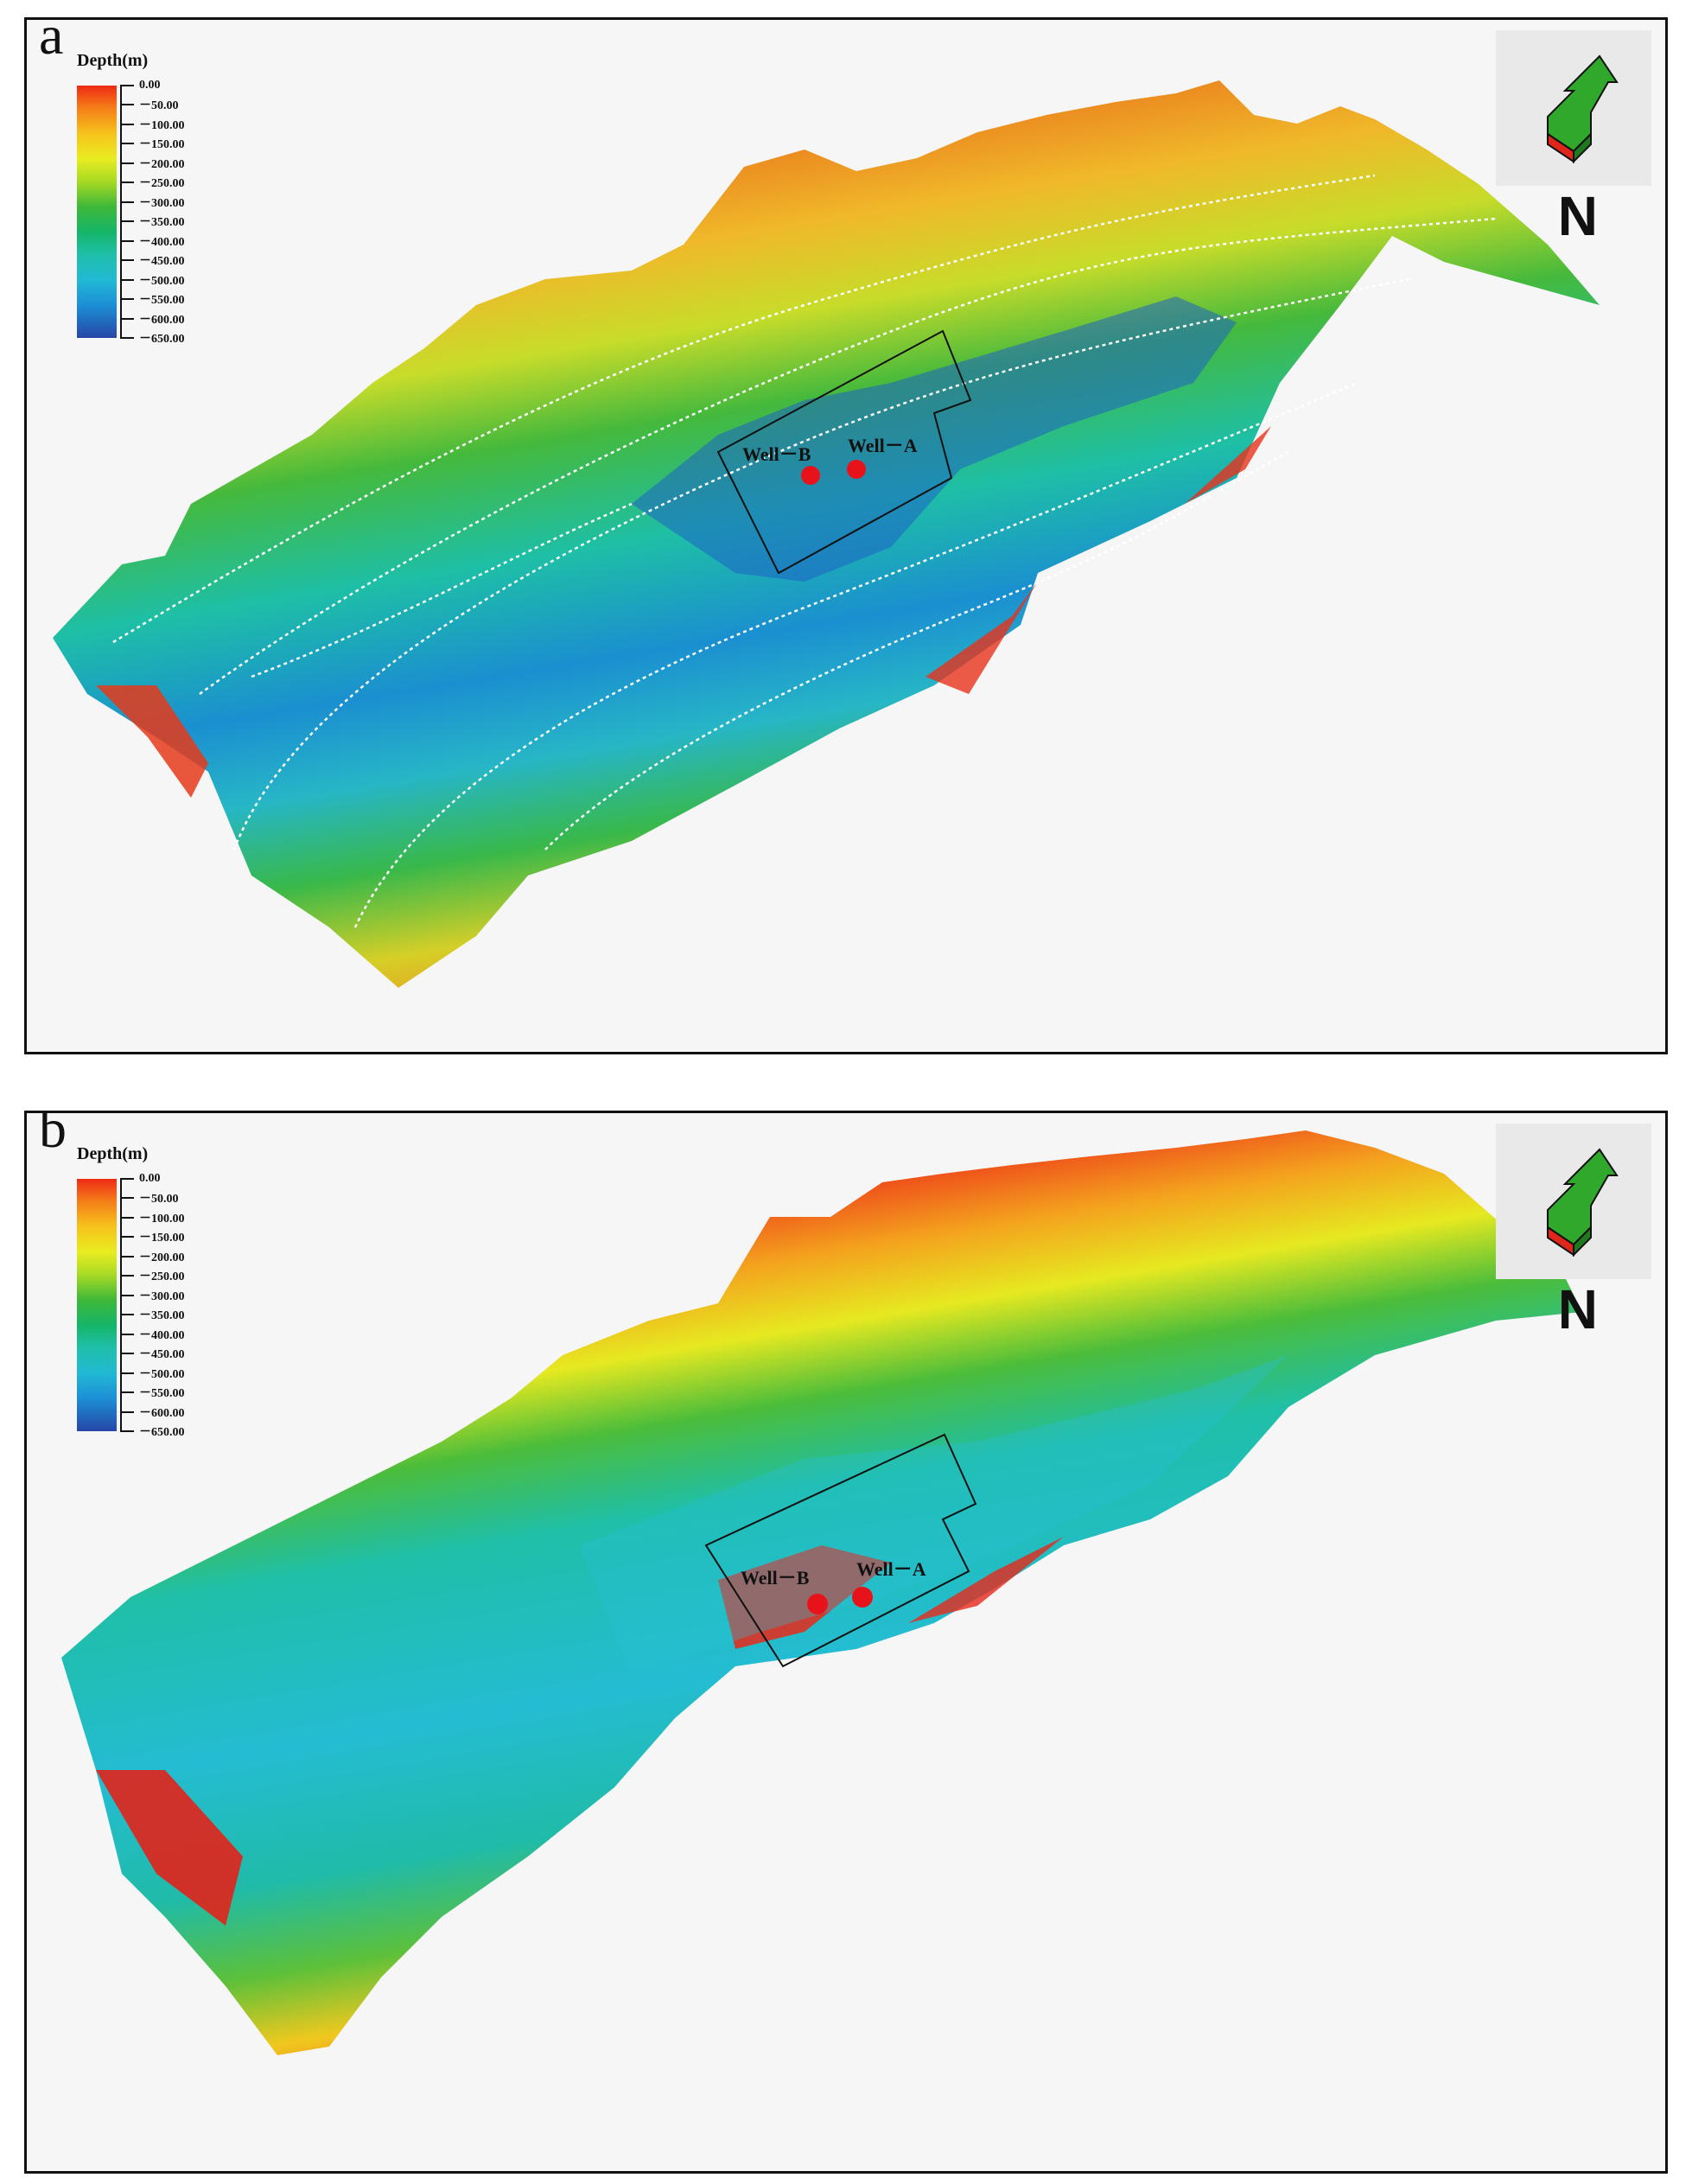  Describe the element at coordinates (862, 1598) in the screenshot. I see `well-a-marker-b` at that location.